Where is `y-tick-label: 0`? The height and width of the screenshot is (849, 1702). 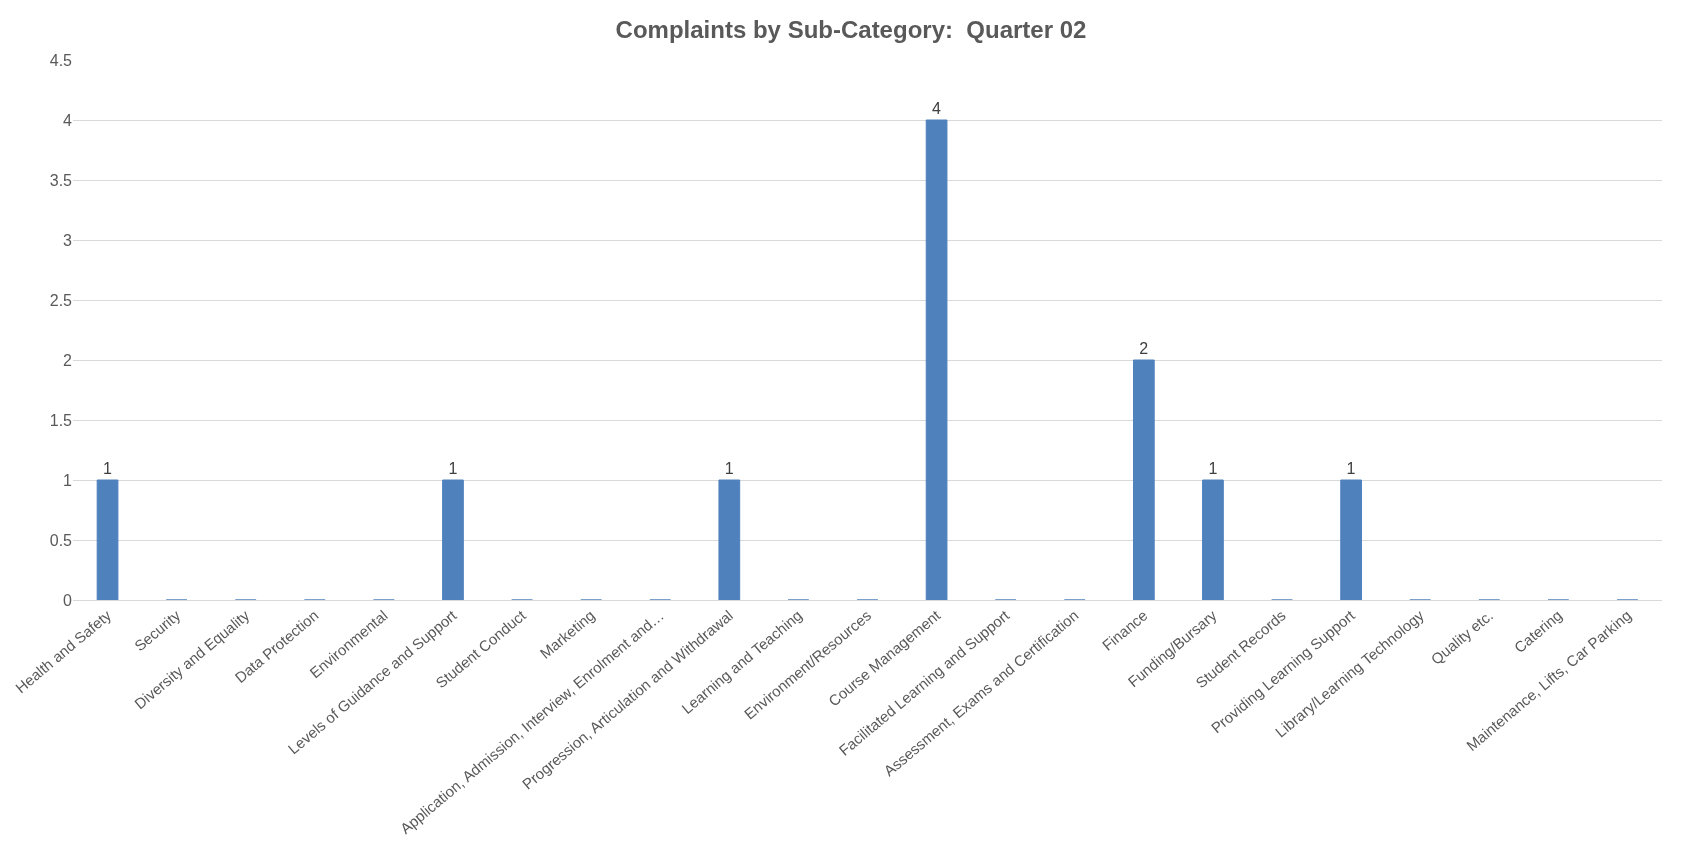 y-tick-label: 0 is located at coordinates (68, 600).